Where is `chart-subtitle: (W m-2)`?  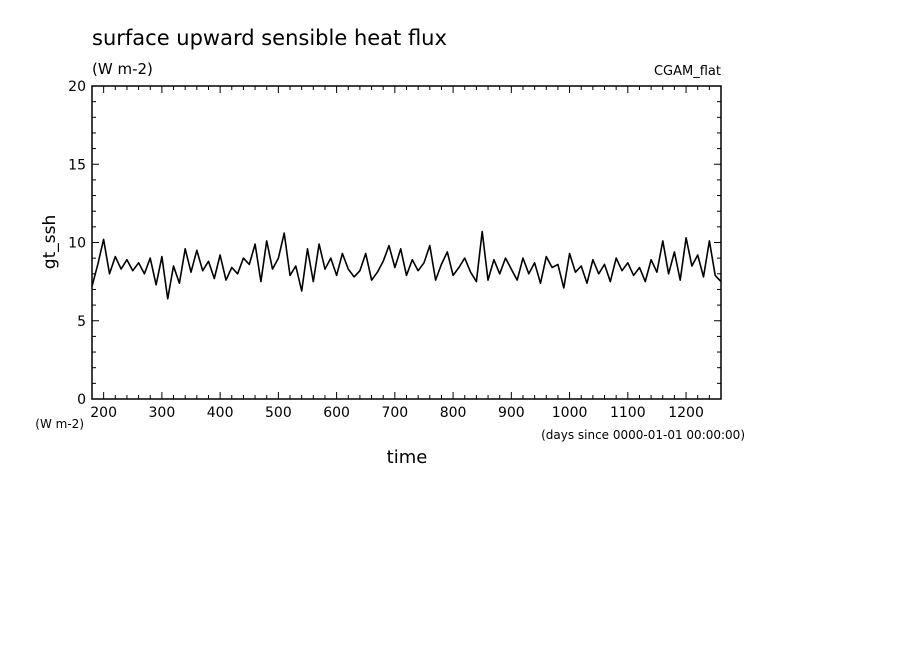 chart-subtitle: (W m-2) is located at coordinates (122, 69).